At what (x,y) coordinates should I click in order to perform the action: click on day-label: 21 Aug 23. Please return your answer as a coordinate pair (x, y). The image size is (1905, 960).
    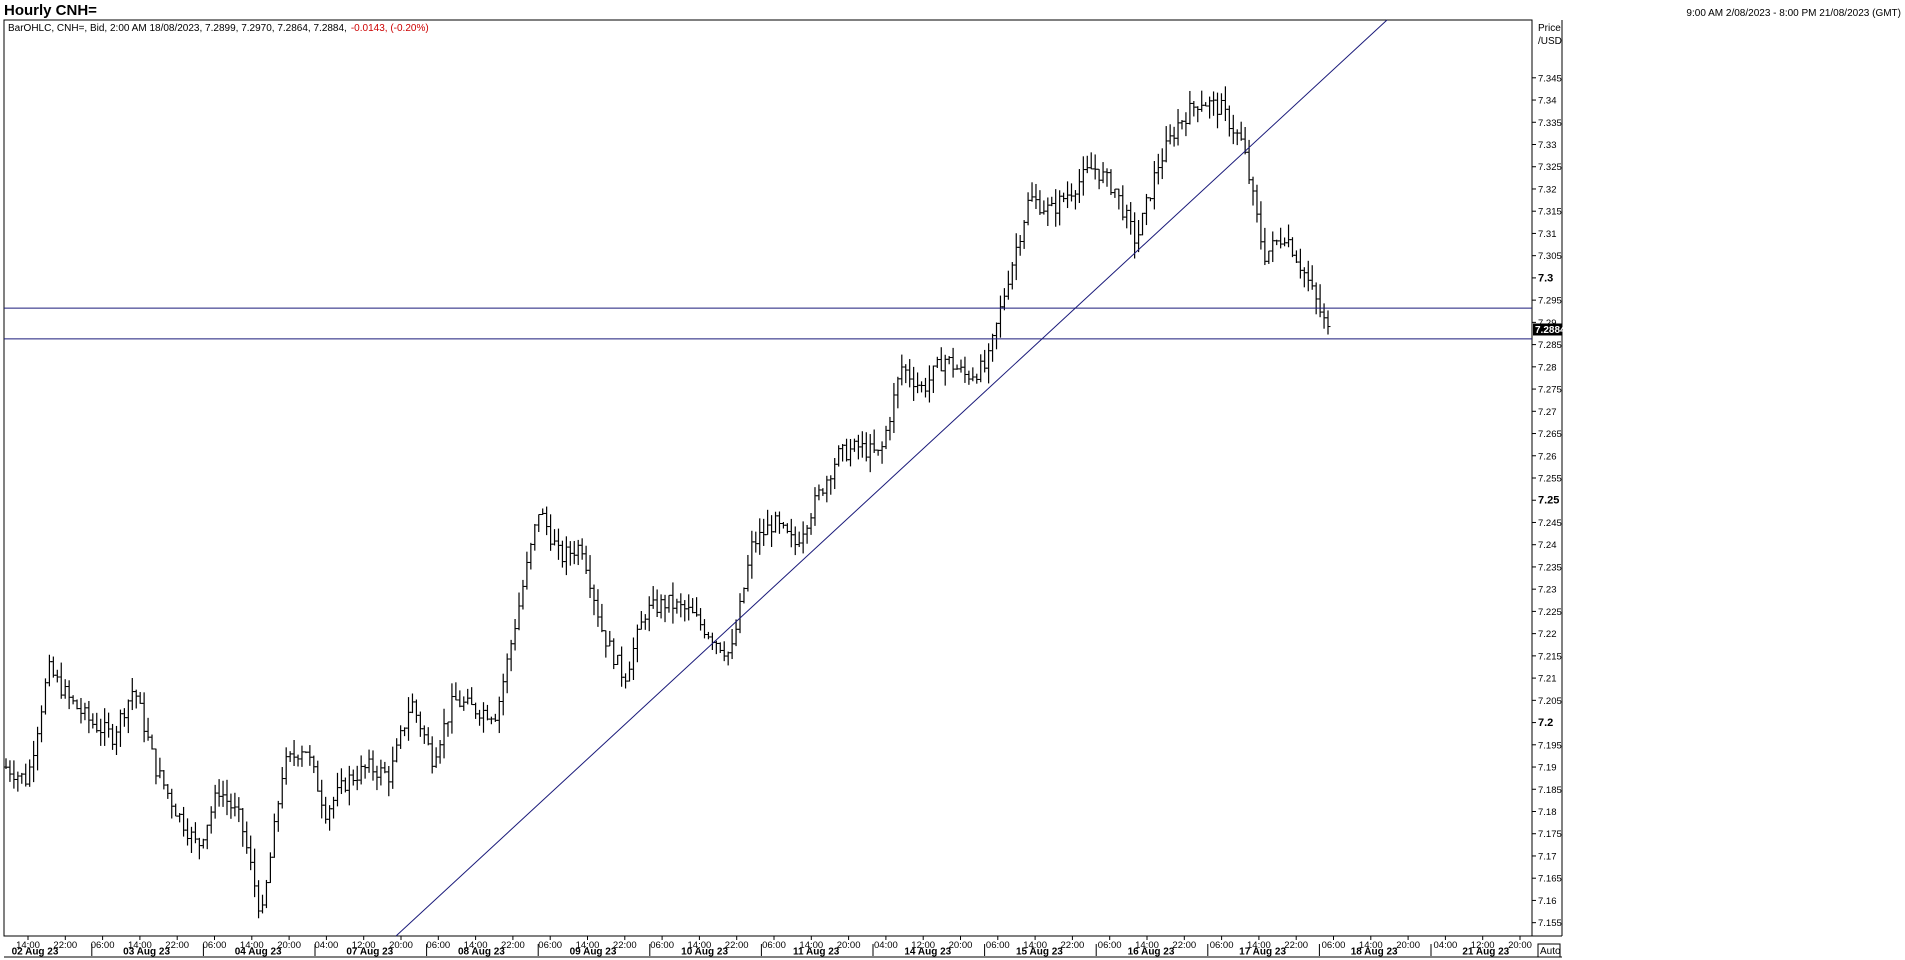
    Looking at the image, I should click on (1485, 952).